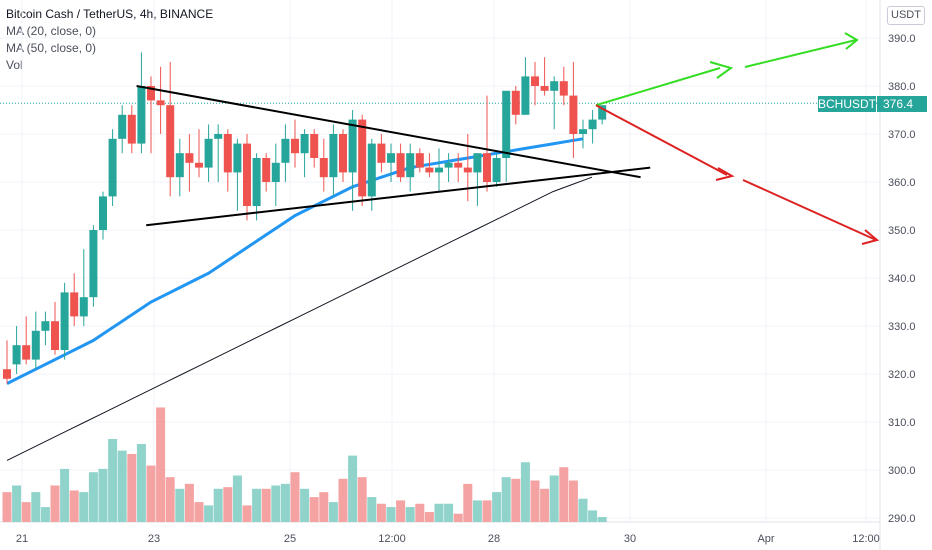  What do you see at coordinates (630, 539) in the screenshot?
I see `x-tick-label: 30` at bounding box center [630, 539].